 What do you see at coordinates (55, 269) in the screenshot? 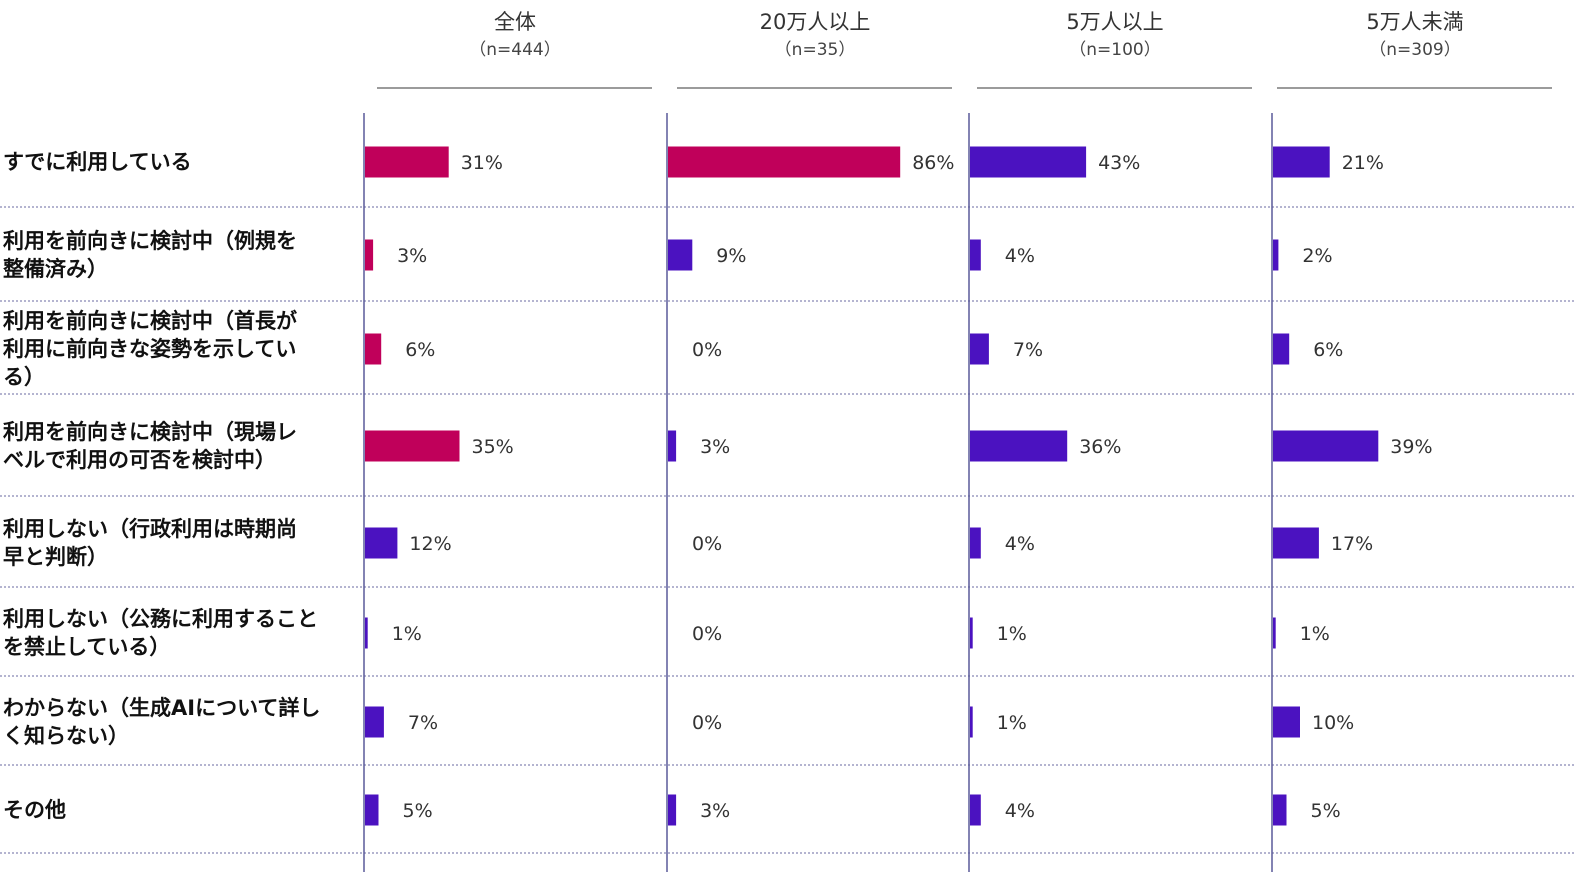
I see `row-label: 整備済み）` at bounding box center [55, 269].